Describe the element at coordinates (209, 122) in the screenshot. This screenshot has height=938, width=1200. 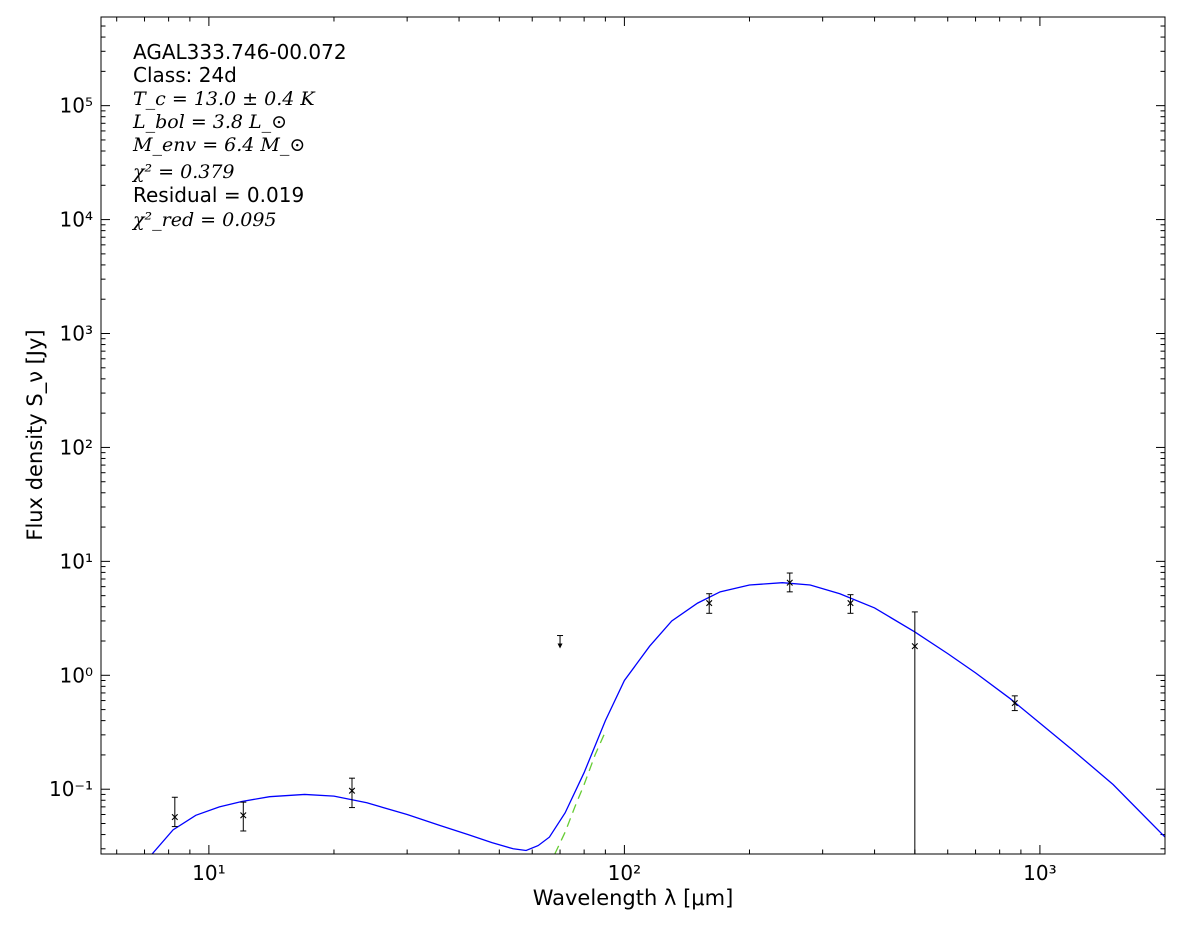
I see `annotation-lbol: L_bol = 3.8 L_⊙` at that location.